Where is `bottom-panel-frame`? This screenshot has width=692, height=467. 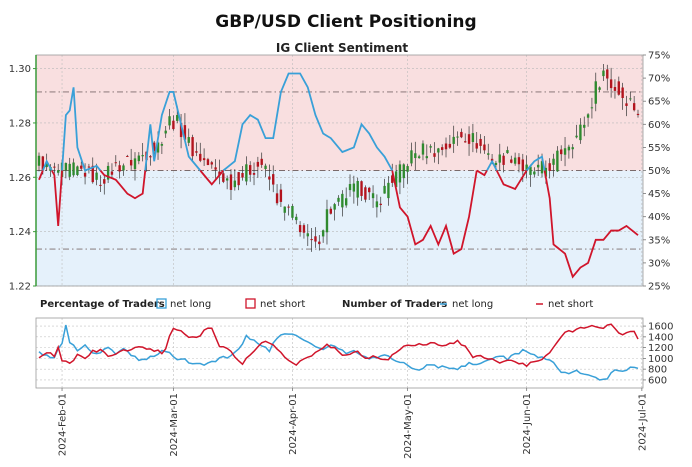 bottom-panel-frame is located at coordinates (339, 353).